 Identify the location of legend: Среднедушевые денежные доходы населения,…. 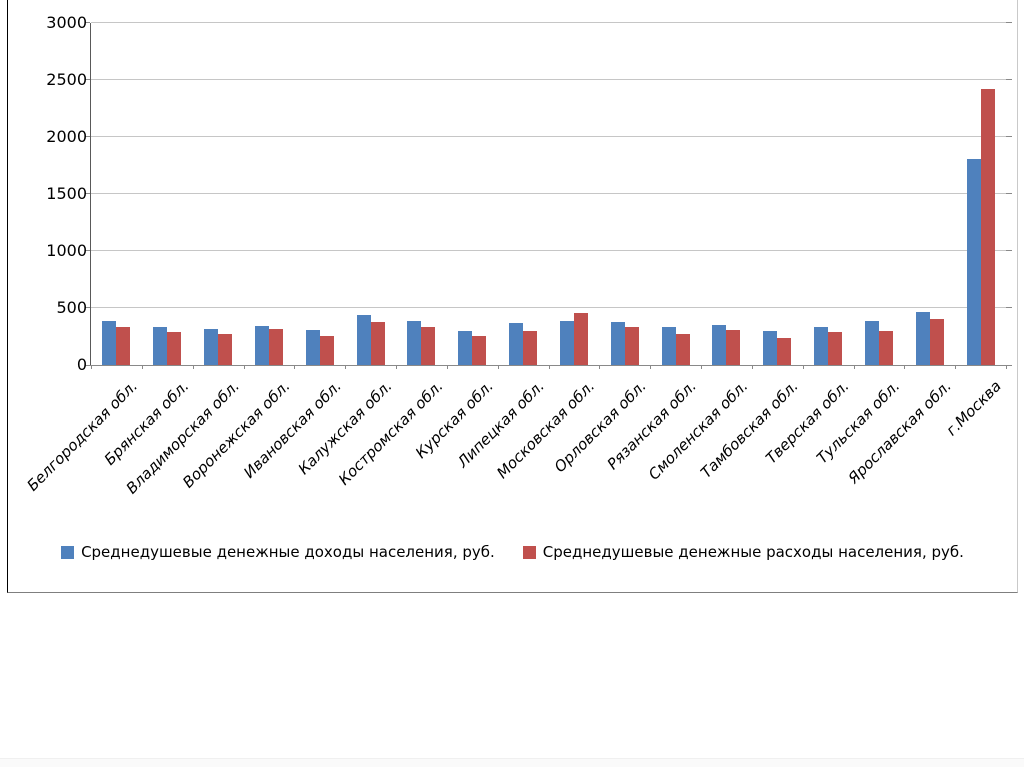
(512, 552).